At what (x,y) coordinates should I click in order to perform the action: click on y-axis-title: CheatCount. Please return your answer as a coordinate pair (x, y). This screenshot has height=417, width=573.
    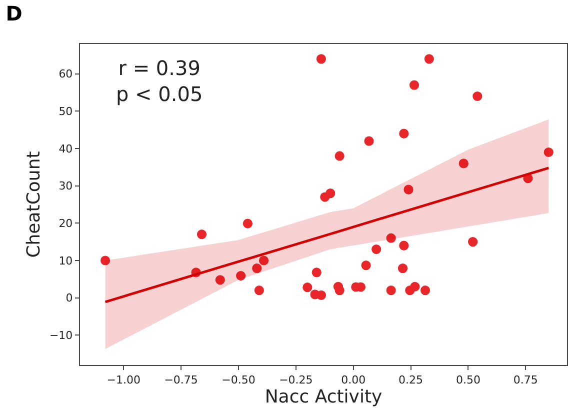
    Looking at the image, I should click on (34, 204).